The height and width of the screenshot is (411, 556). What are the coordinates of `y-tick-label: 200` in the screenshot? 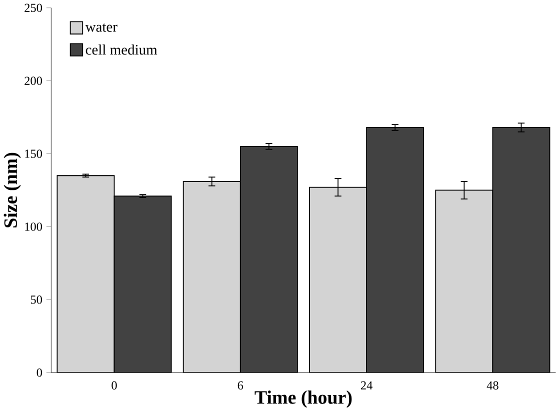 It's located at (33, 80).